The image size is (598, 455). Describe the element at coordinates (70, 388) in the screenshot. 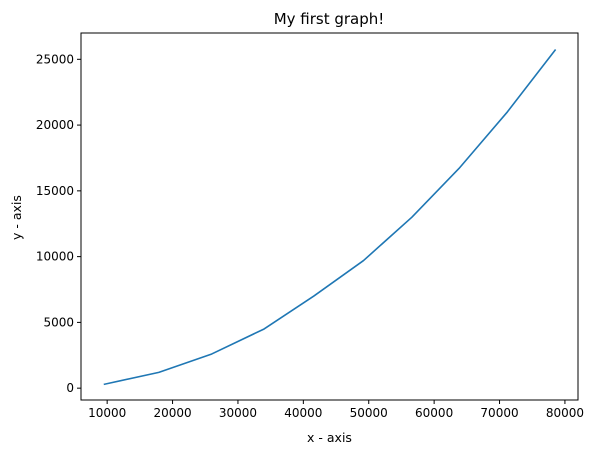

I see `y-tick-label: 0` at that location.